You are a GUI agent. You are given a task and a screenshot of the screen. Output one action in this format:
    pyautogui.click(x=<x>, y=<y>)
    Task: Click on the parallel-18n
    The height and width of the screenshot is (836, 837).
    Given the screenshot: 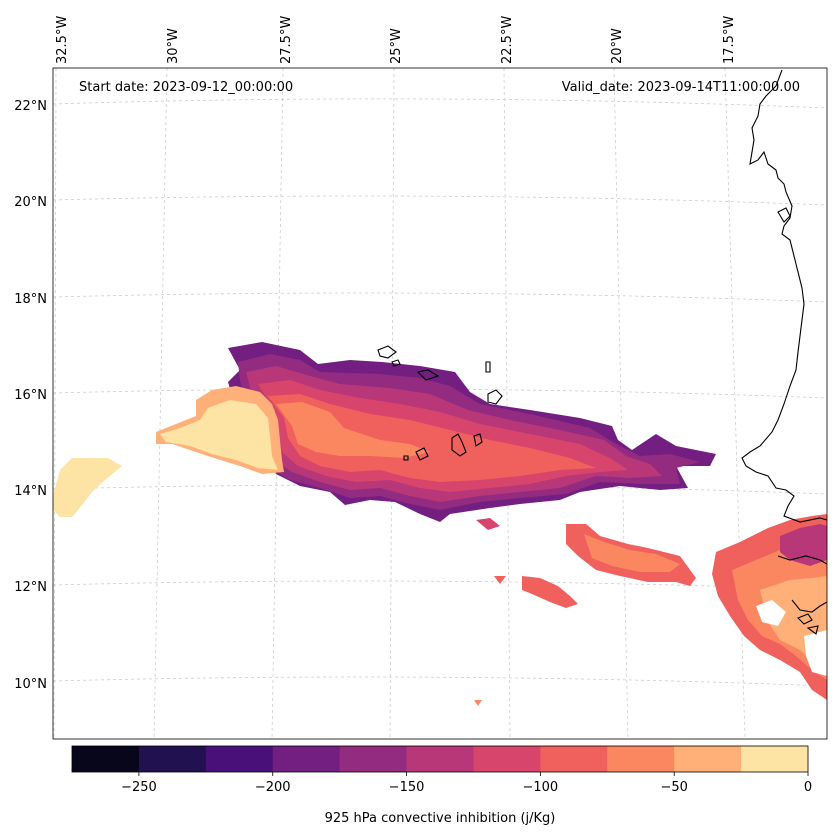 What is the action you would take?
    pyautogui.click(x=440, y=297)
    